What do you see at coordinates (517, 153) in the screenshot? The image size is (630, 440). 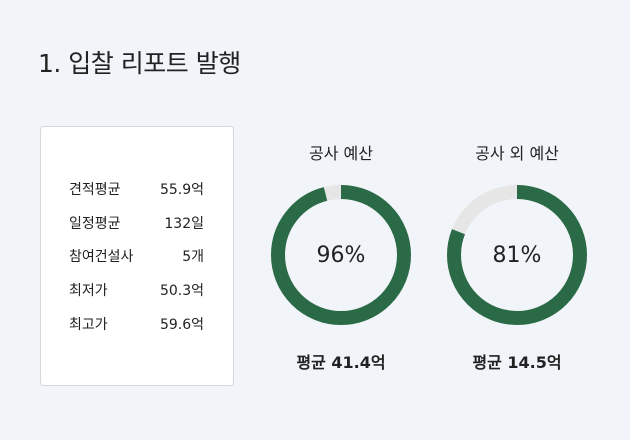 I see `gauge-title: 공사 외 예산` at bounding box center [517, 153].